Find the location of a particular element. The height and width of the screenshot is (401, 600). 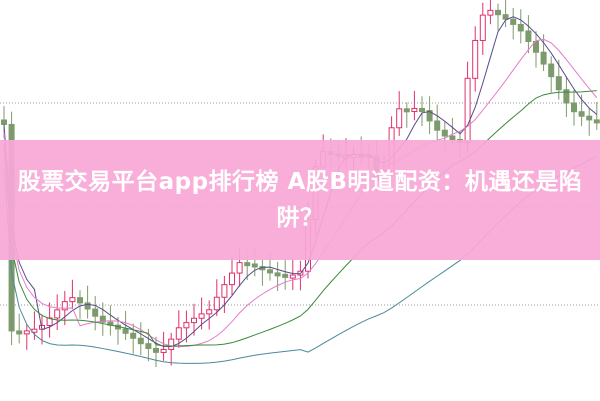

article-title: 股票交易平台app排行榜 A股B明道配资：机遇还是陷阱？ is located at coordinates (300, 200).